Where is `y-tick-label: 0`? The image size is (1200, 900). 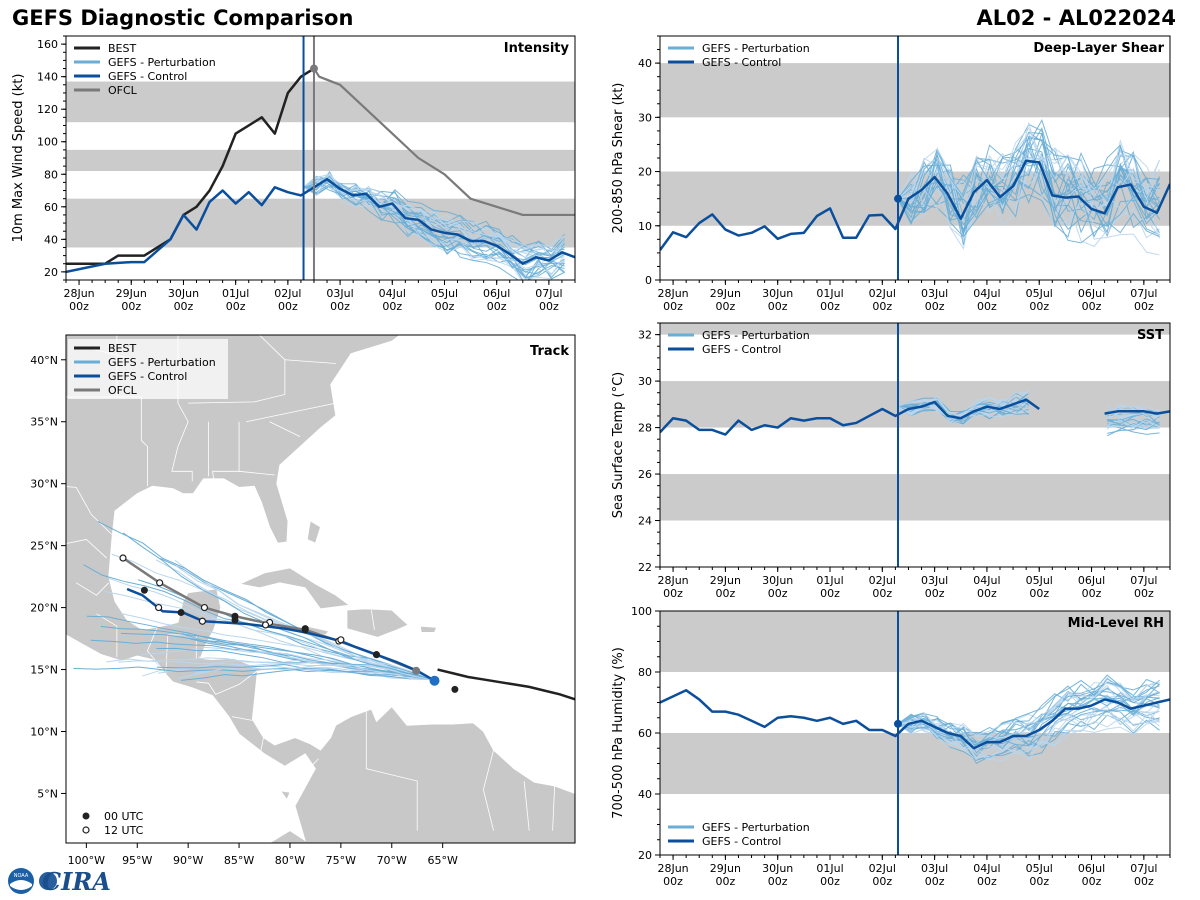
y-tick-label: 0 is located at coordinates (648, 280).